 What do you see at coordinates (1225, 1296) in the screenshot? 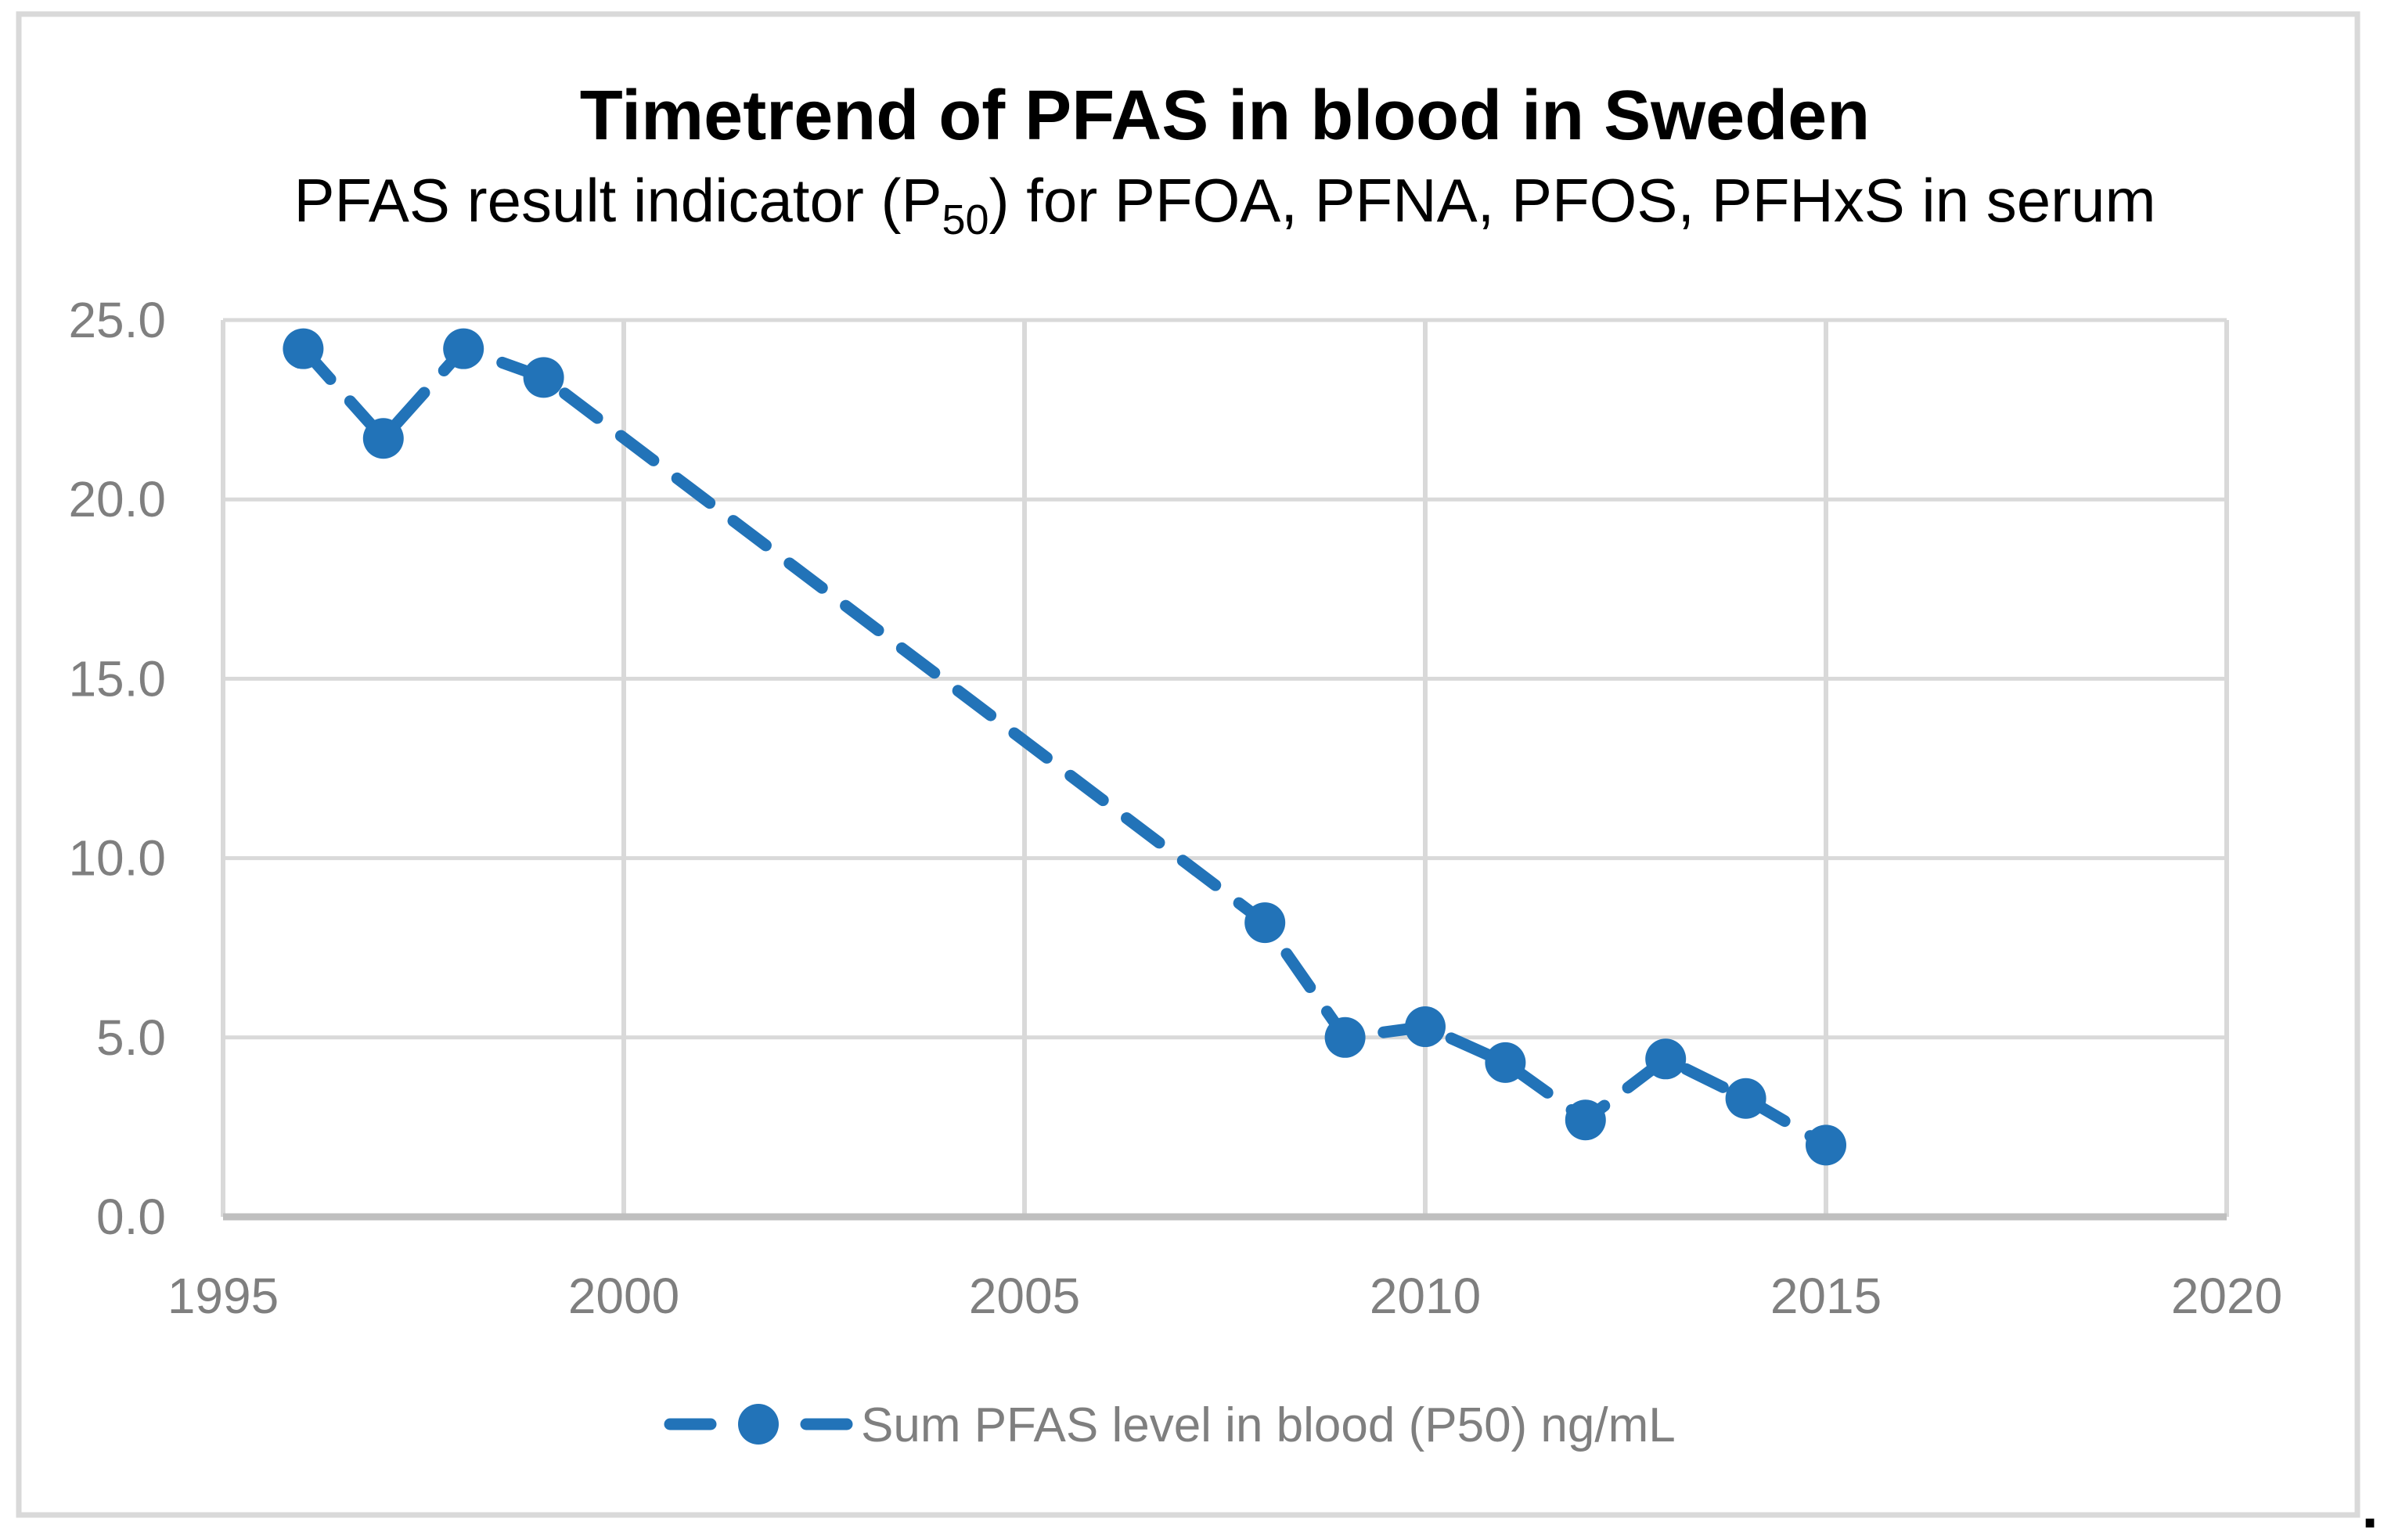
I see `x-axis-labels: 1995 2000 2005 2010 2015 2020` at bounding box center [1225, 1296].